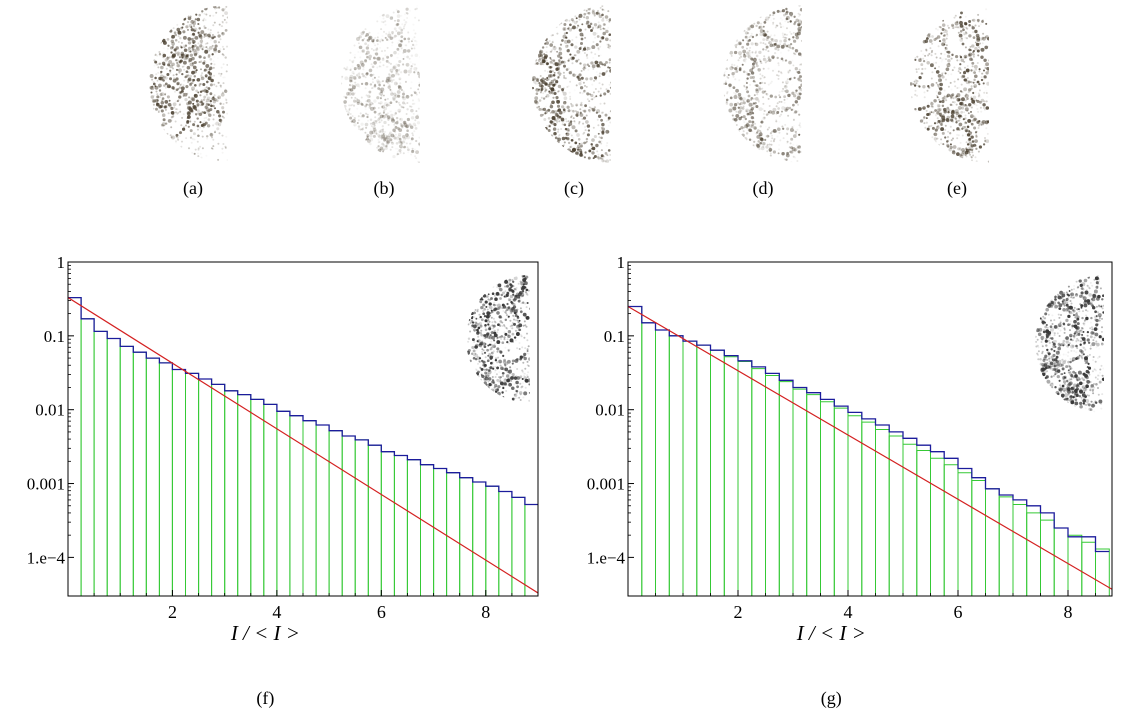  I want to click on pattern-b, so click(380, 85).